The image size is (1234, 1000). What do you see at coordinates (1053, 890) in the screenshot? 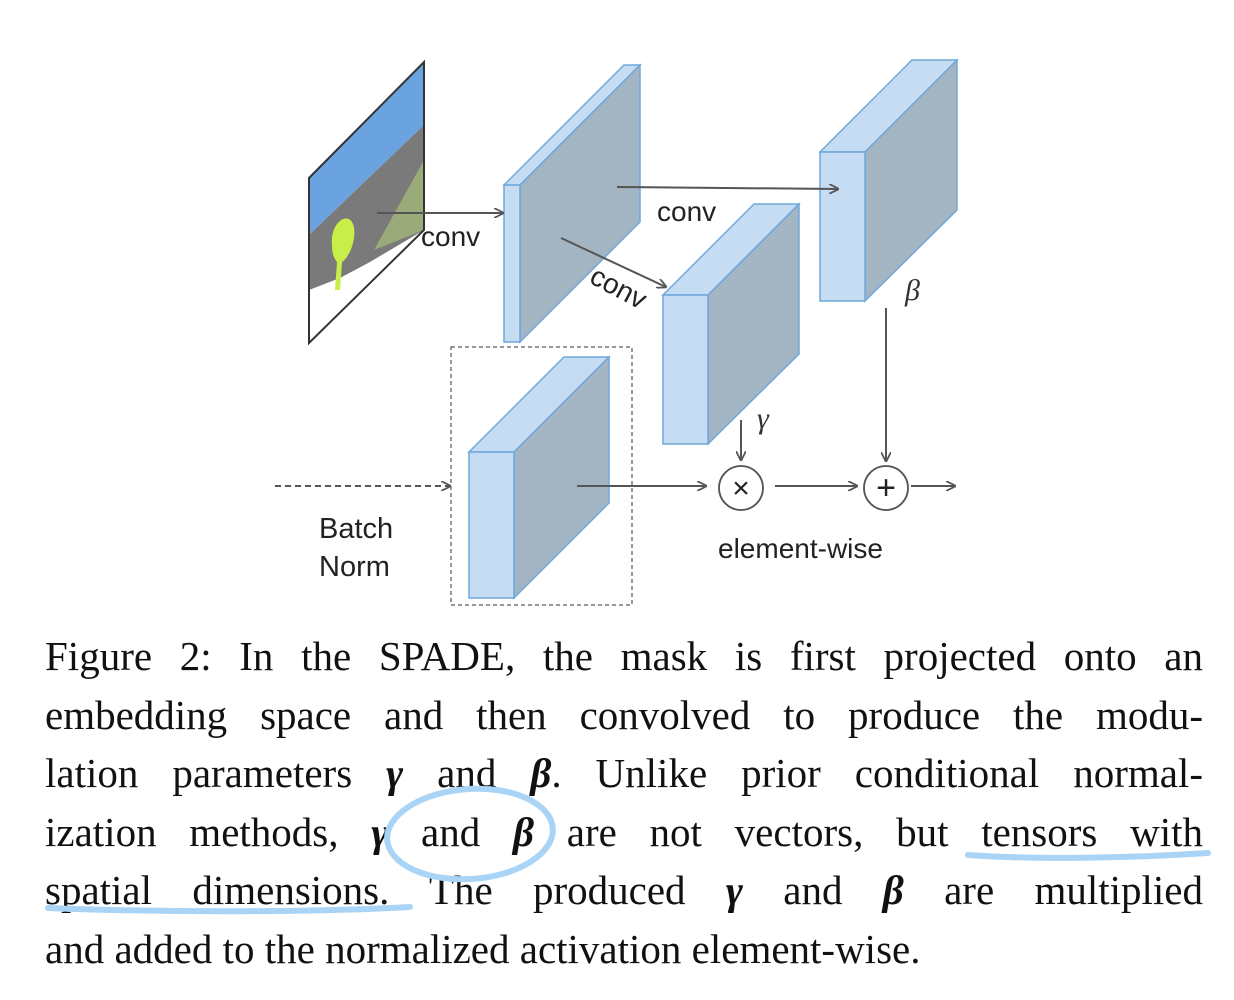
I see `caption-text: are multiplied` at bounding box center [1053, 890].